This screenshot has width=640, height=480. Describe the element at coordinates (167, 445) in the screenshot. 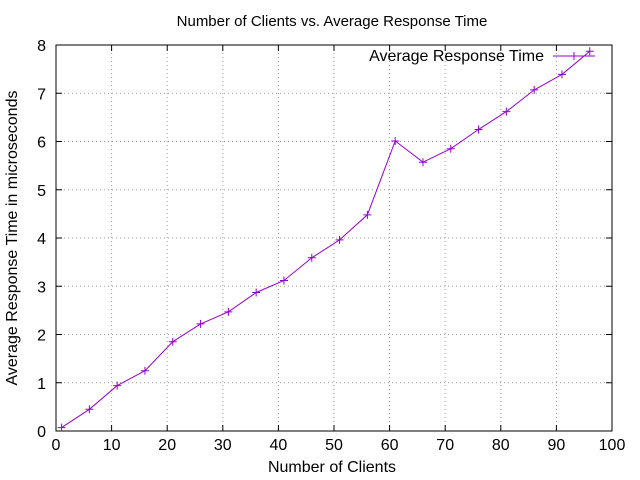

I see `x-tick-label: 20` at that location.